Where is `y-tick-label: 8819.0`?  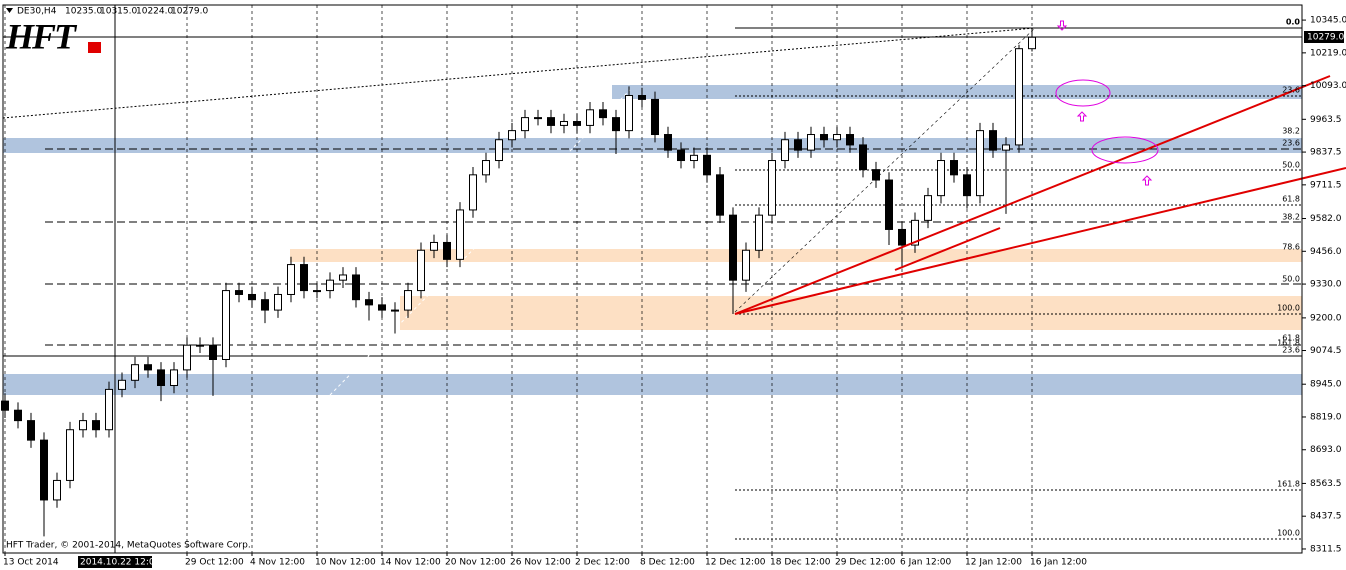 y-tick-label: 8819.0 is located at coordinates (1326, 417).